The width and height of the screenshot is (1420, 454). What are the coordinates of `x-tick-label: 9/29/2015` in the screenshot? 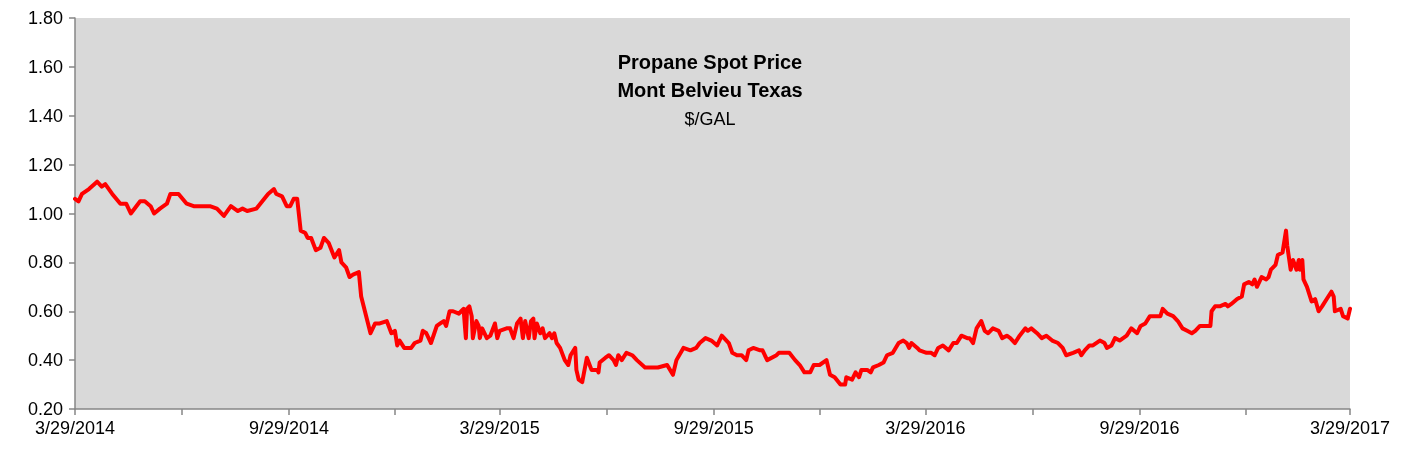 It's located at (713, 428).